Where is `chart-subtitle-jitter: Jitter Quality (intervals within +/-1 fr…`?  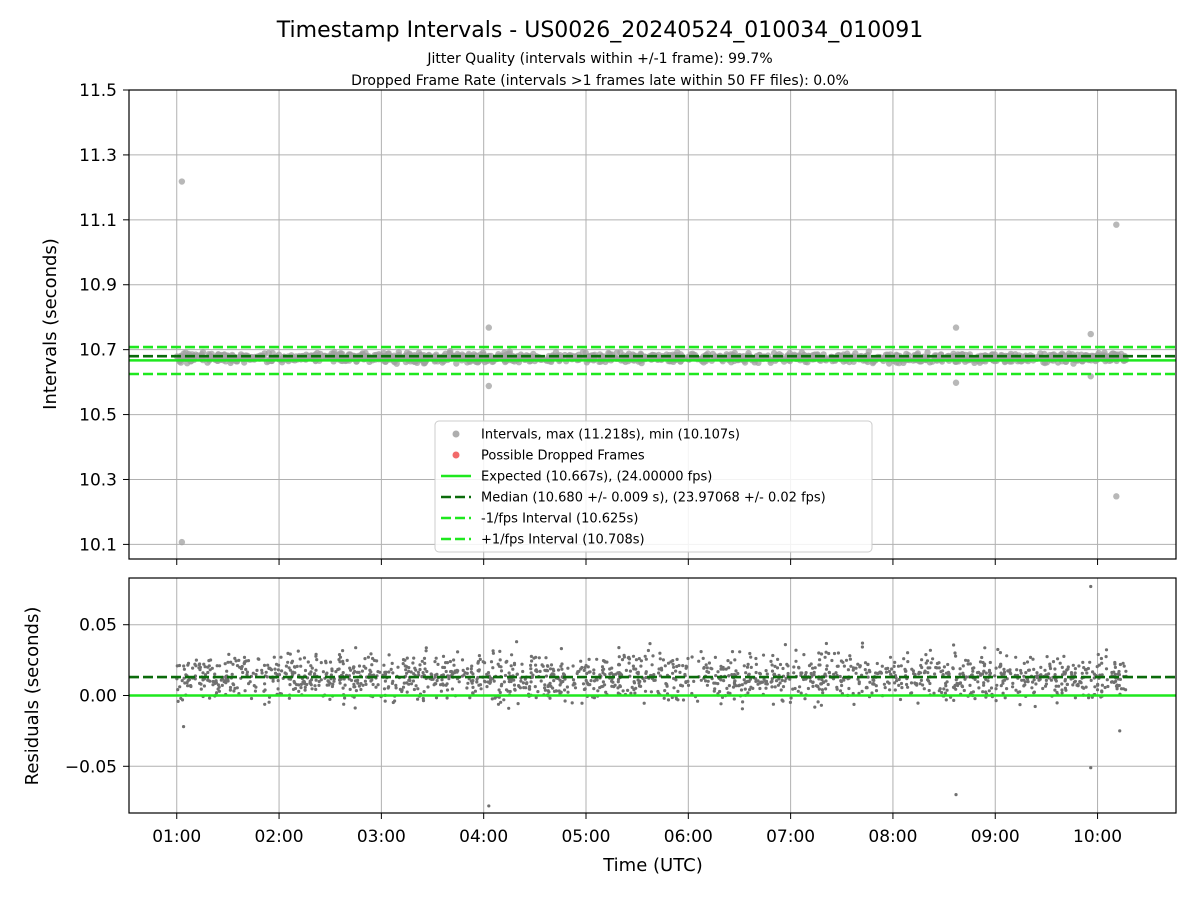 chart-subtitle-jitter: Jitter Quality (intervals within +/-1 fr… is located at coordinates (599, 59).